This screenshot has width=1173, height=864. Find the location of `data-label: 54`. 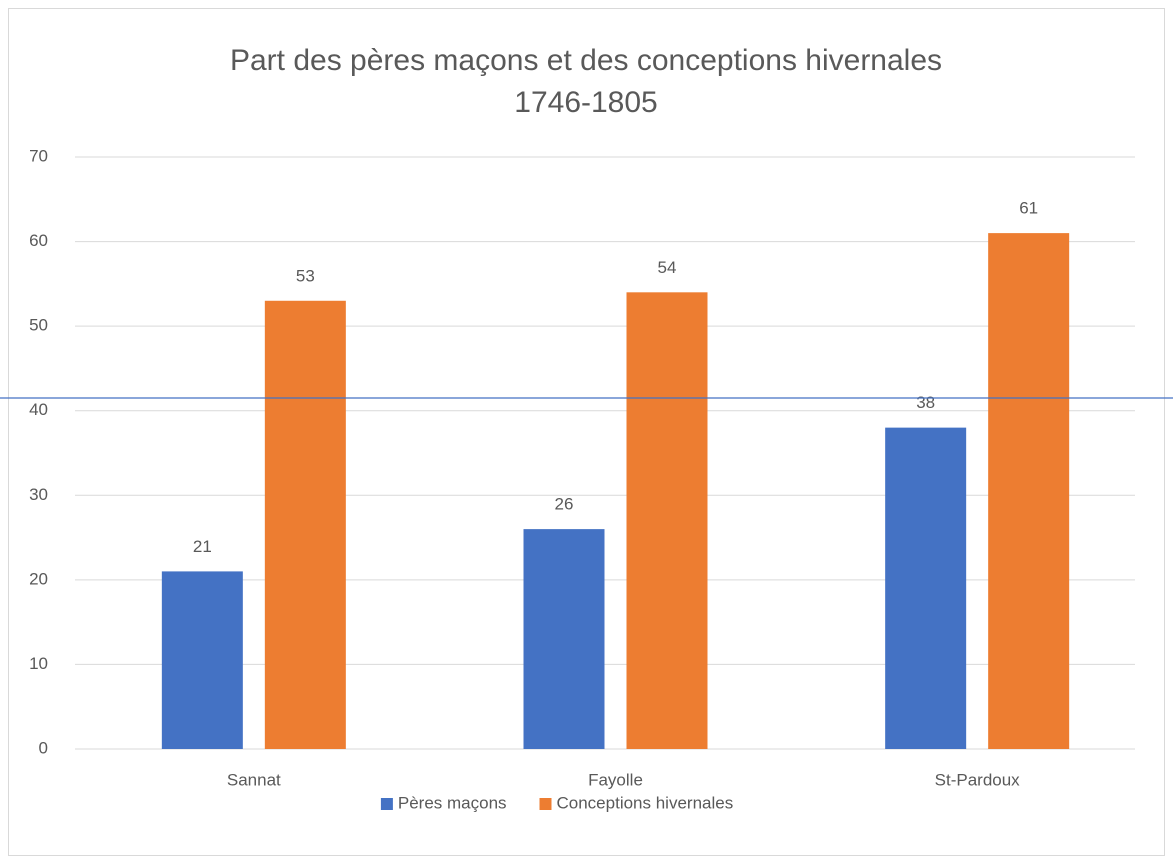

data-label: 54 is located at coordinates (667, 267).